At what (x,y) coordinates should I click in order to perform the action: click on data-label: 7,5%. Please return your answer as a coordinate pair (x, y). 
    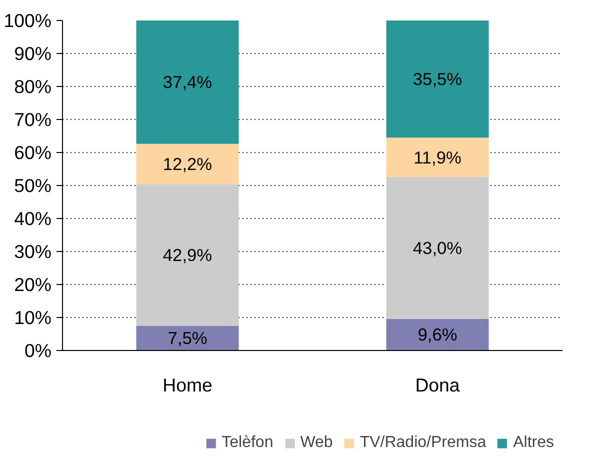
    Looking at the image, I should click on (188, 338).